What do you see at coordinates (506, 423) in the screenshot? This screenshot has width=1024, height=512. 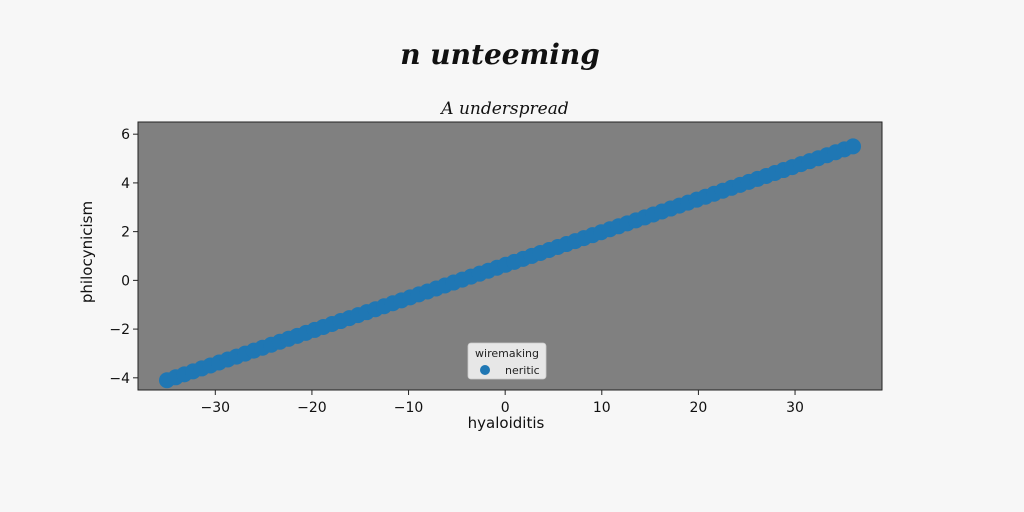 I see `x-axis-label: hyaloiditis` at bounding box center [506, 423].